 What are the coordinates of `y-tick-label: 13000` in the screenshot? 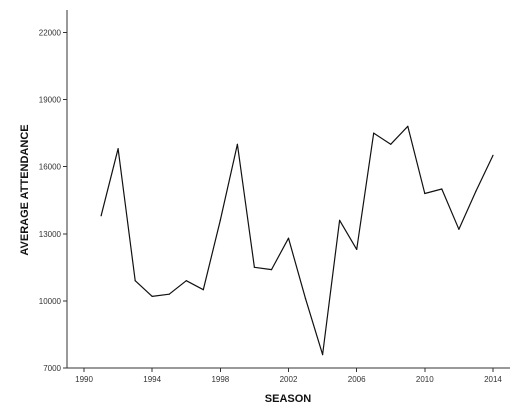 It's located at (50, 234).